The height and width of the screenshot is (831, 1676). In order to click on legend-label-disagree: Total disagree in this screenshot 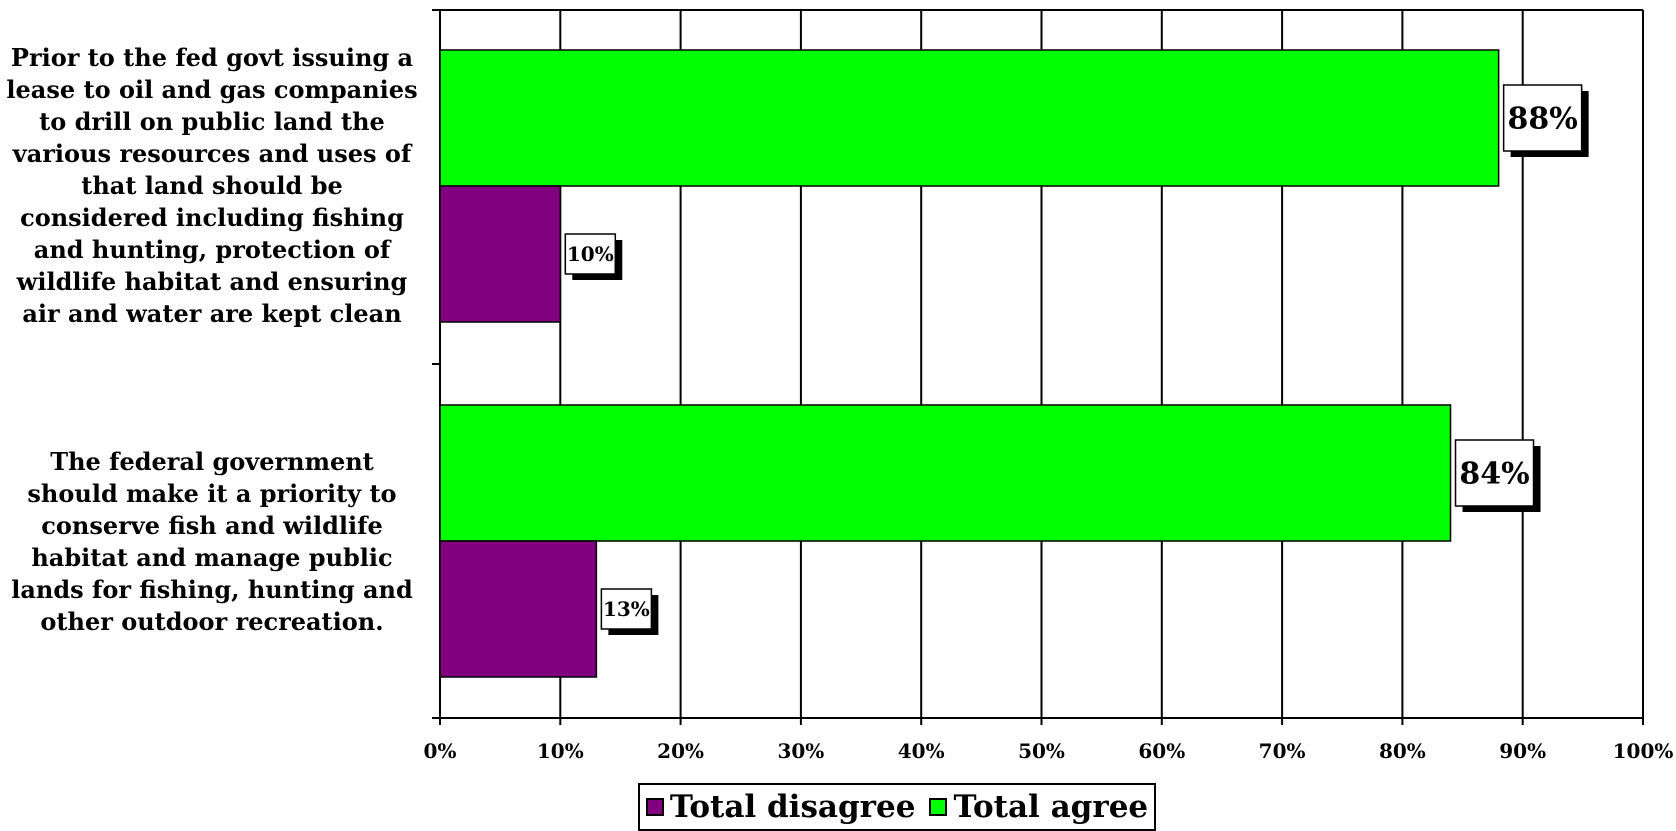, I will do `click(792, 807)`.